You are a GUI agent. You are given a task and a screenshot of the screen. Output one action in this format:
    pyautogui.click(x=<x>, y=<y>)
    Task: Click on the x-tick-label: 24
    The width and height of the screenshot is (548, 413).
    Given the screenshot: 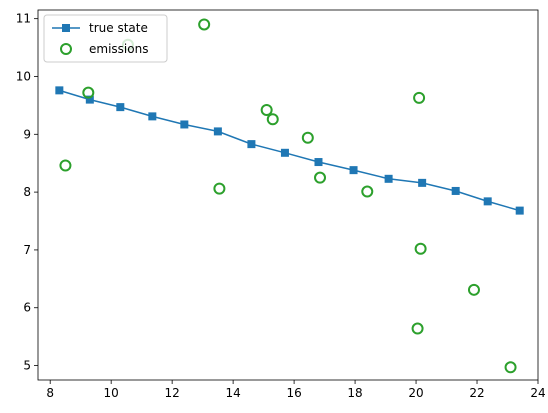 What is the action you would take?
    pyautogui.click(x=537, y=393)
    